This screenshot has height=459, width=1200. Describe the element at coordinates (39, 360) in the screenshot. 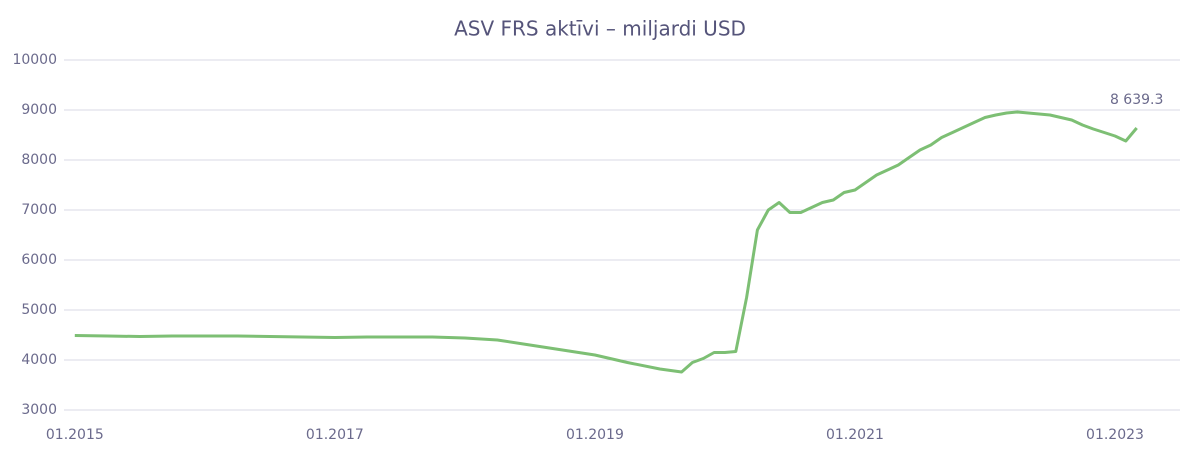

I see `y-tick-label: 4000` at that location.